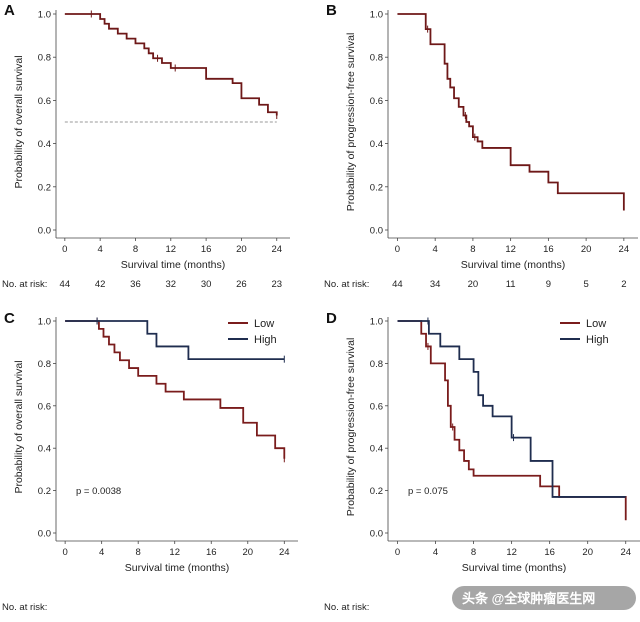 This screenshot has width=640, height=622. Describe the element at coordinates (98, 491) in the screenshot. I see `p-value-annotation: p = 0.0038` at that location.